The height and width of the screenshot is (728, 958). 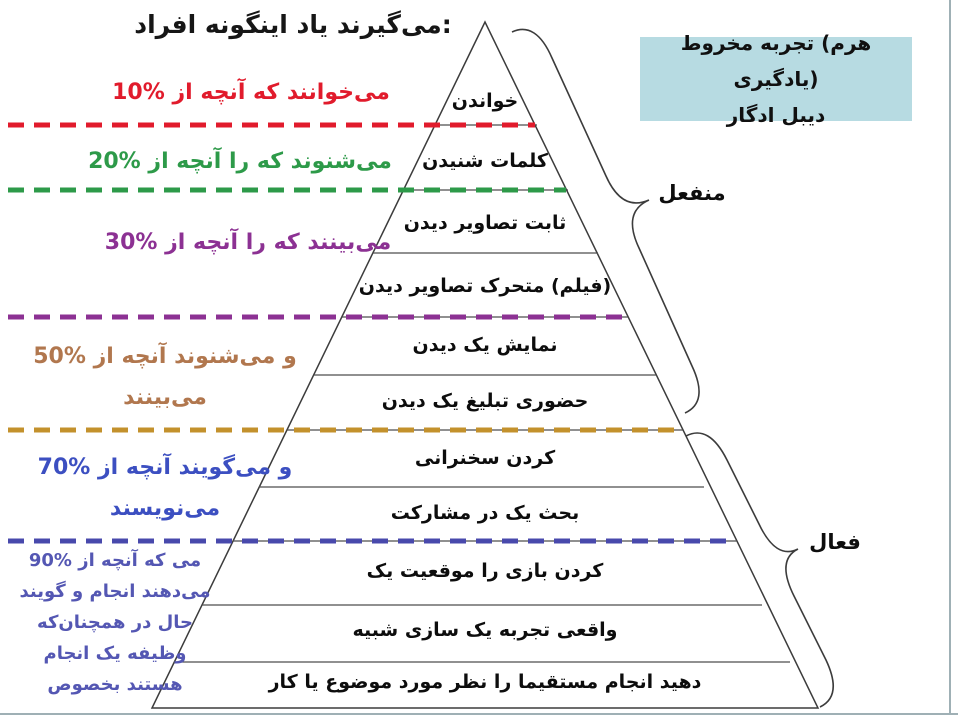 I want to click on retention-label-90-line5: بخصوص هستند, so click(x=115, y=684).